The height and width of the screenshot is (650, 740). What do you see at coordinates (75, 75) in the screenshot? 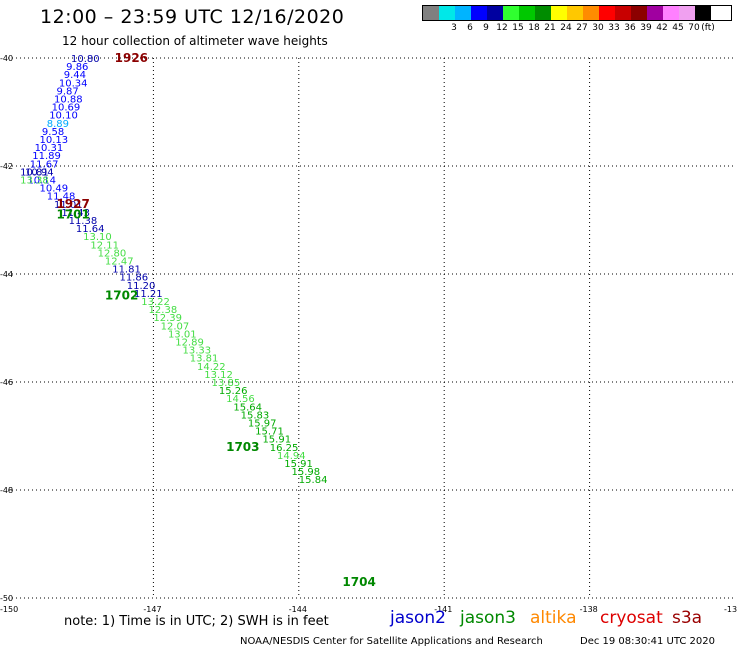
I see `wave-height-value: 9.44` at bounding box center [75, 75].